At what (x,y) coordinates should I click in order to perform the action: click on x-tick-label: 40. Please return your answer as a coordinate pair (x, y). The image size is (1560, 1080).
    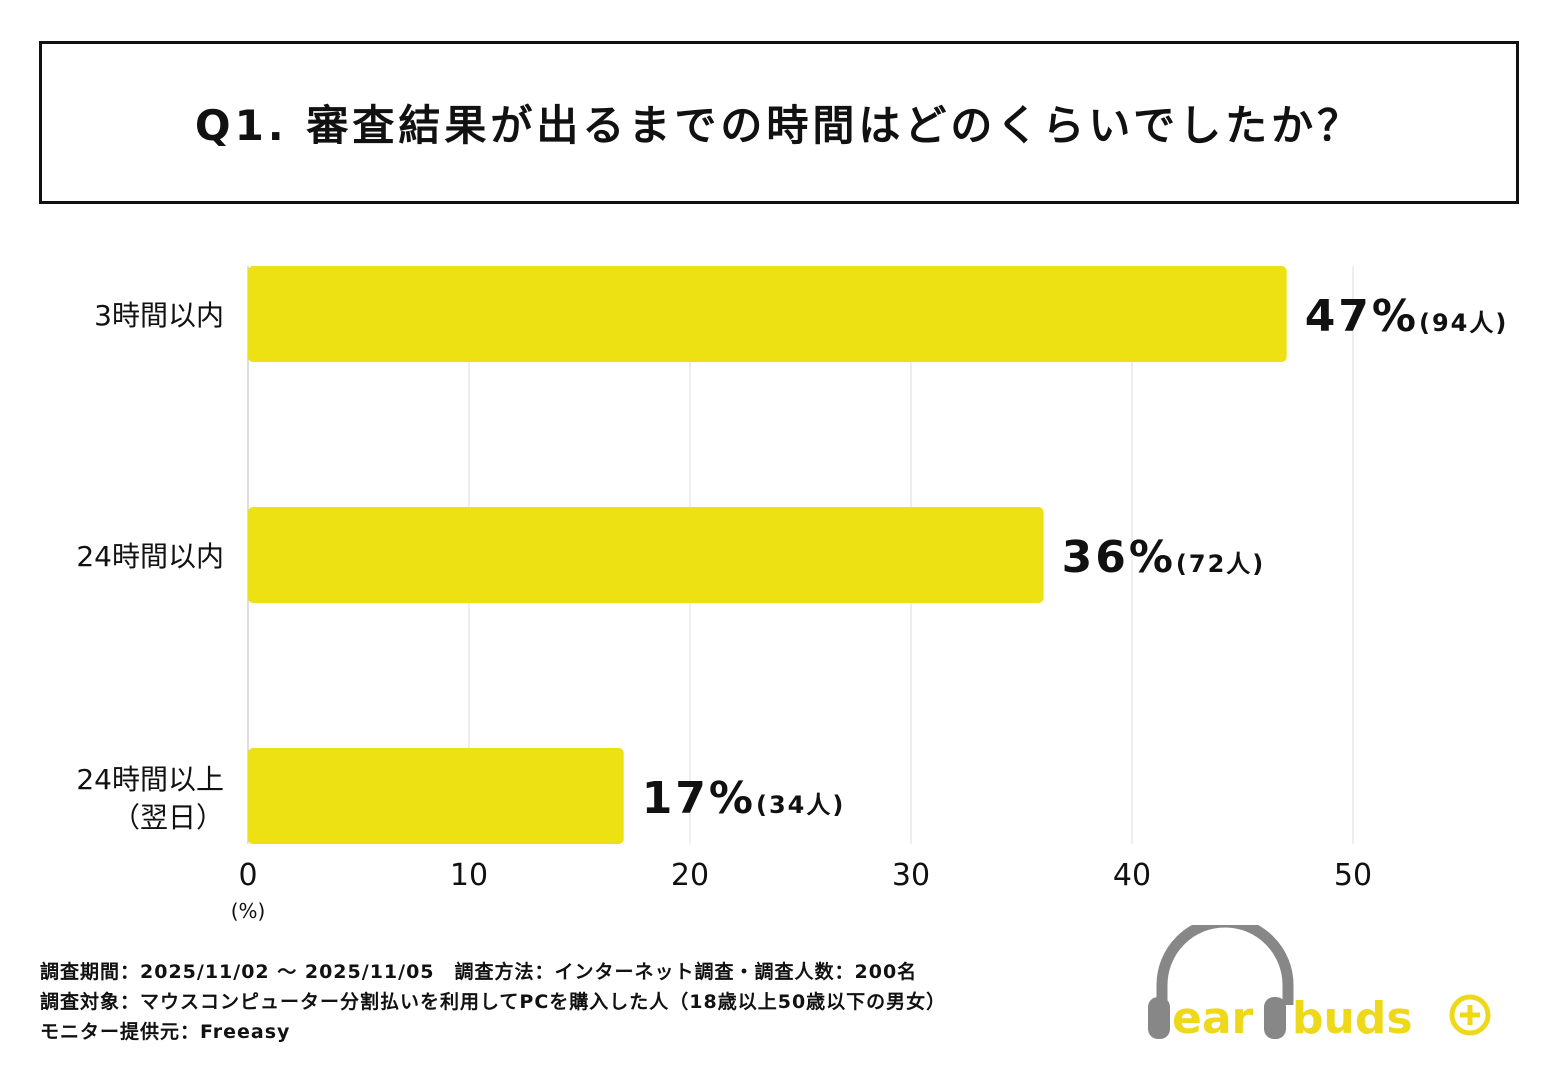
    Looking at the image, I should click on (1132, 875).